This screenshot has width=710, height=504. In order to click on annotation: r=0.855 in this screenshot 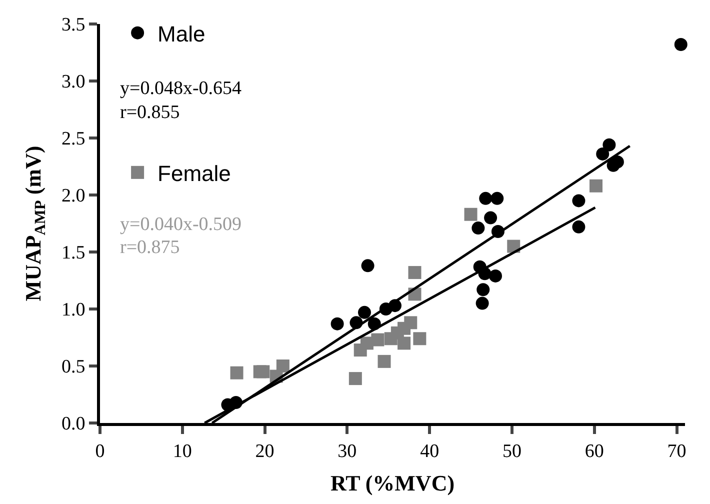, I will do `click(150, 112)`.